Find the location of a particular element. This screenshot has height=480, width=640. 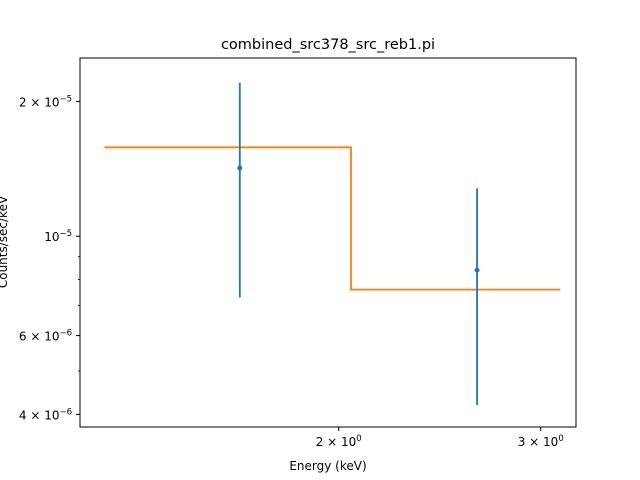

chart-title: combined_src378_src_reb1.pi is located at coordinates (328, 45).